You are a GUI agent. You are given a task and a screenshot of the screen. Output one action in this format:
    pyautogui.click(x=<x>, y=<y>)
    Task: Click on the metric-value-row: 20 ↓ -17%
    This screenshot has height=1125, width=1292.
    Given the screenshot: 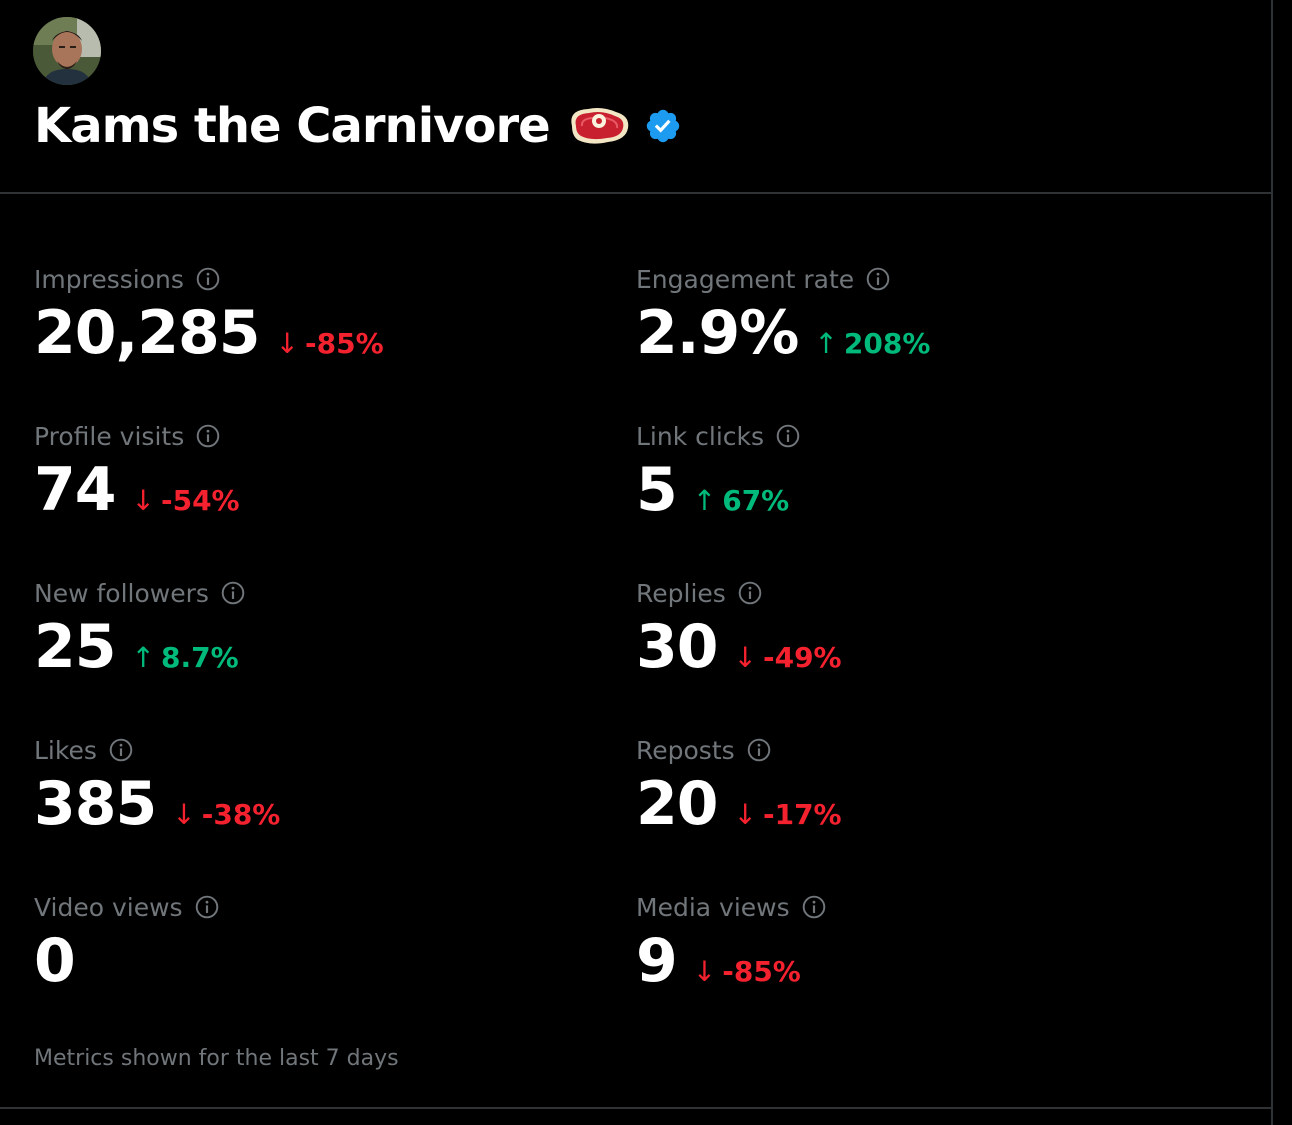 What is the action you would take?
    pyautogui.click(x=916, y=804)
    